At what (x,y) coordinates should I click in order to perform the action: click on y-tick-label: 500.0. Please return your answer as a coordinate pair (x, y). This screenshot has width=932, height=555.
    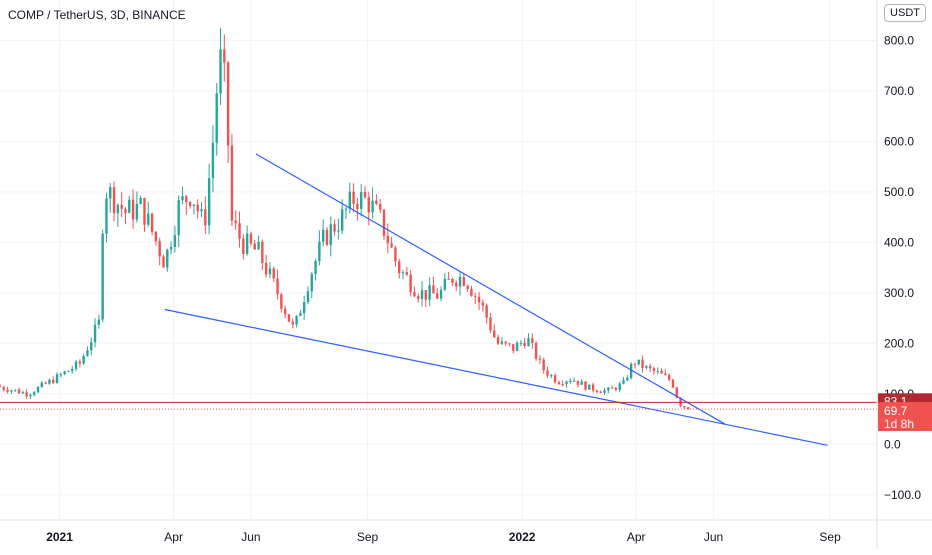
    Looking at the image, I should click on (899, 192).